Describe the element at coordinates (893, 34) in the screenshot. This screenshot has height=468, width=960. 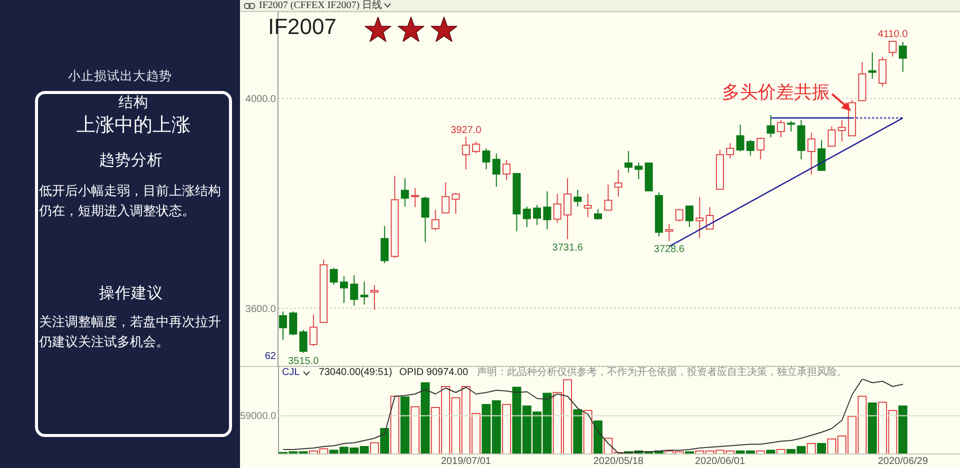
I see `annotation: 4110.0` at that location.